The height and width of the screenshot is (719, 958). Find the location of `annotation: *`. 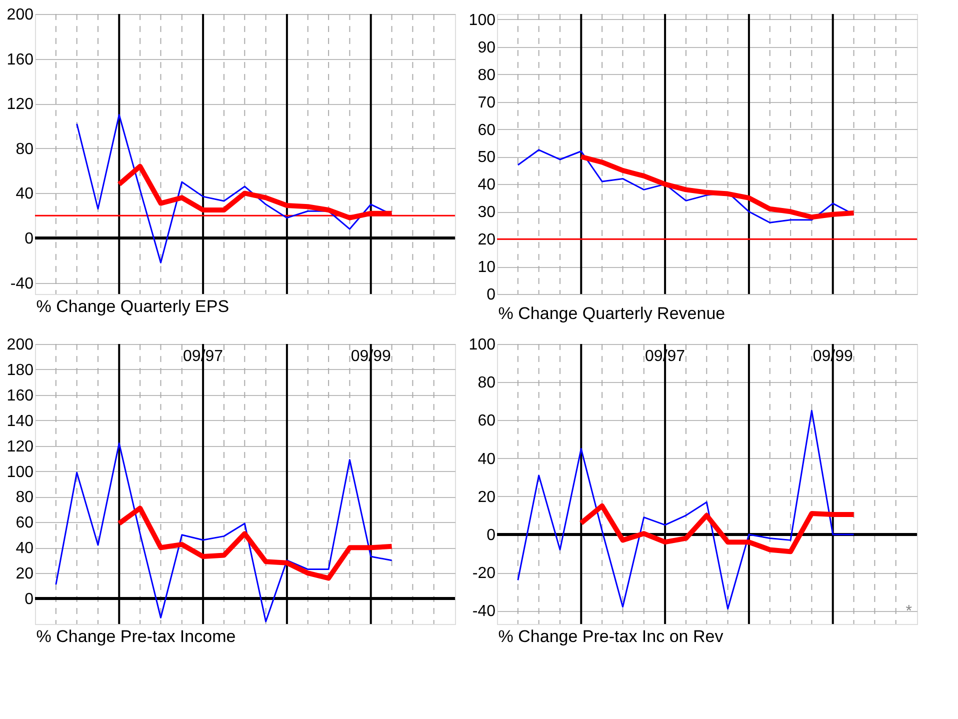

annotation: * is located at coordinates (909, 611).